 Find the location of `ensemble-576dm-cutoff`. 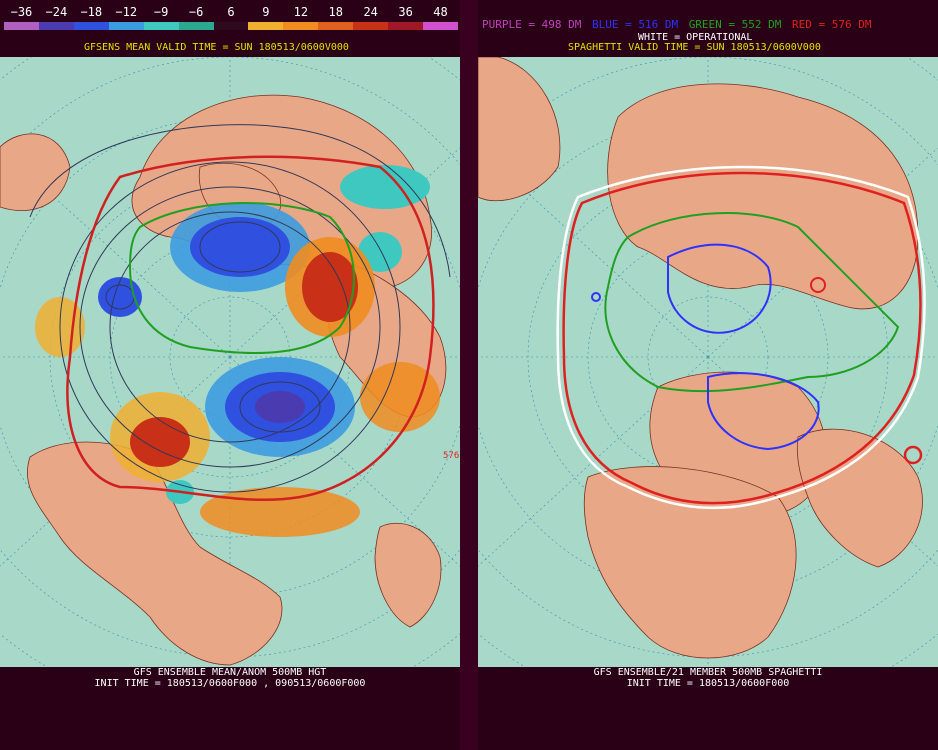

ensemble-576dm-cutoff is located at coordinates (818, 285).